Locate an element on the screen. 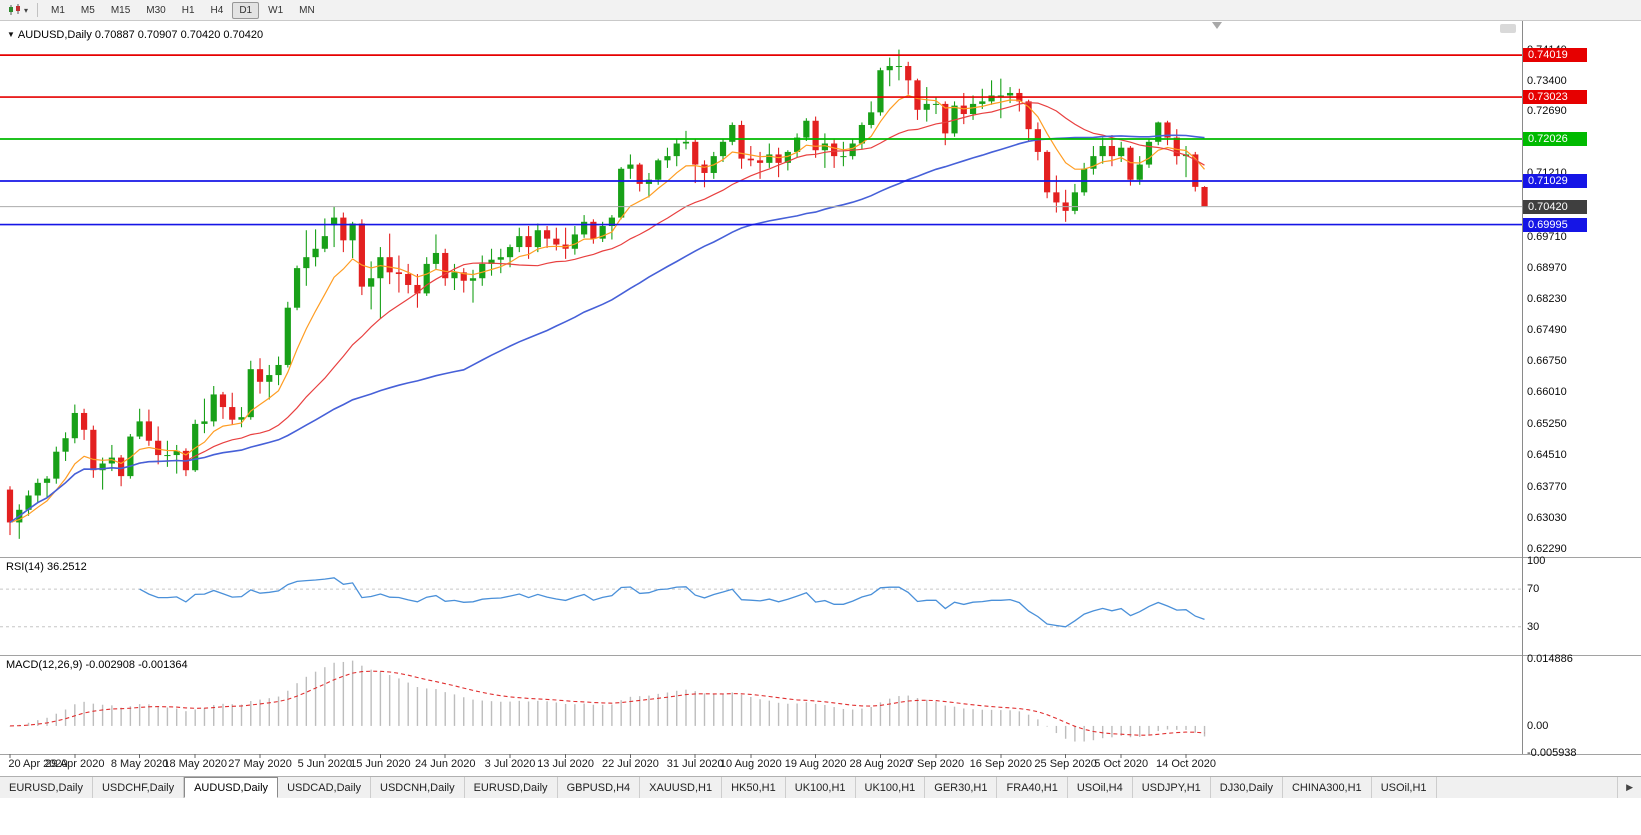  level-price-label: 0.72026 is located at coordinates (1555, 139).